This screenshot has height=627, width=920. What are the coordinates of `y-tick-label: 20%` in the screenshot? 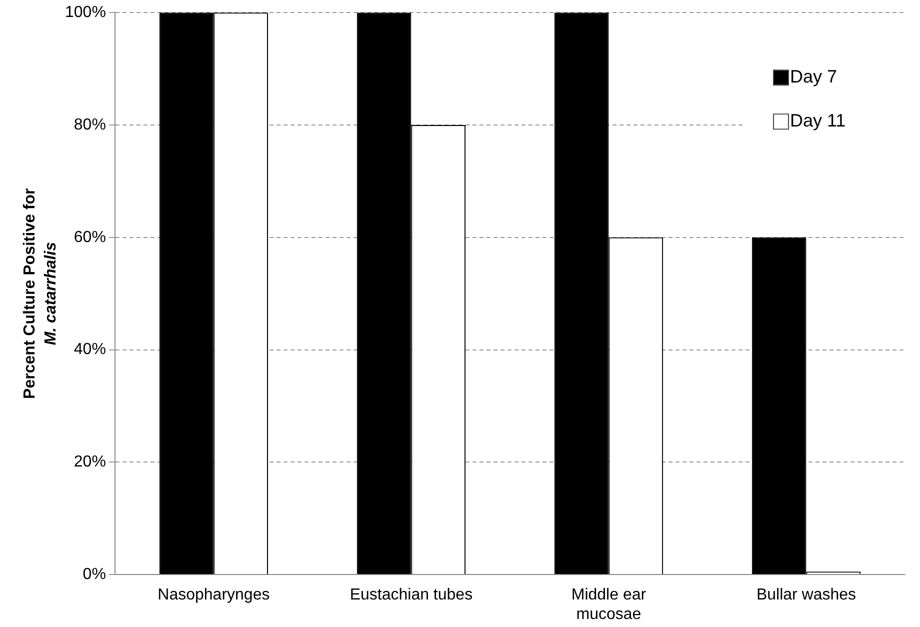 It's located at (90, 462).